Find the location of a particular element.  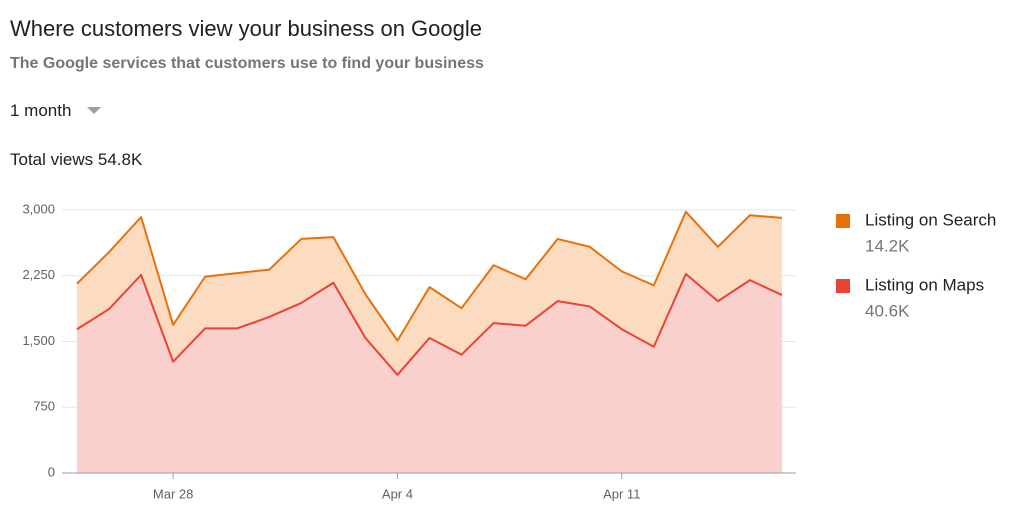

x-tick-label: Apr 11 is located at coordinates (621, 493).